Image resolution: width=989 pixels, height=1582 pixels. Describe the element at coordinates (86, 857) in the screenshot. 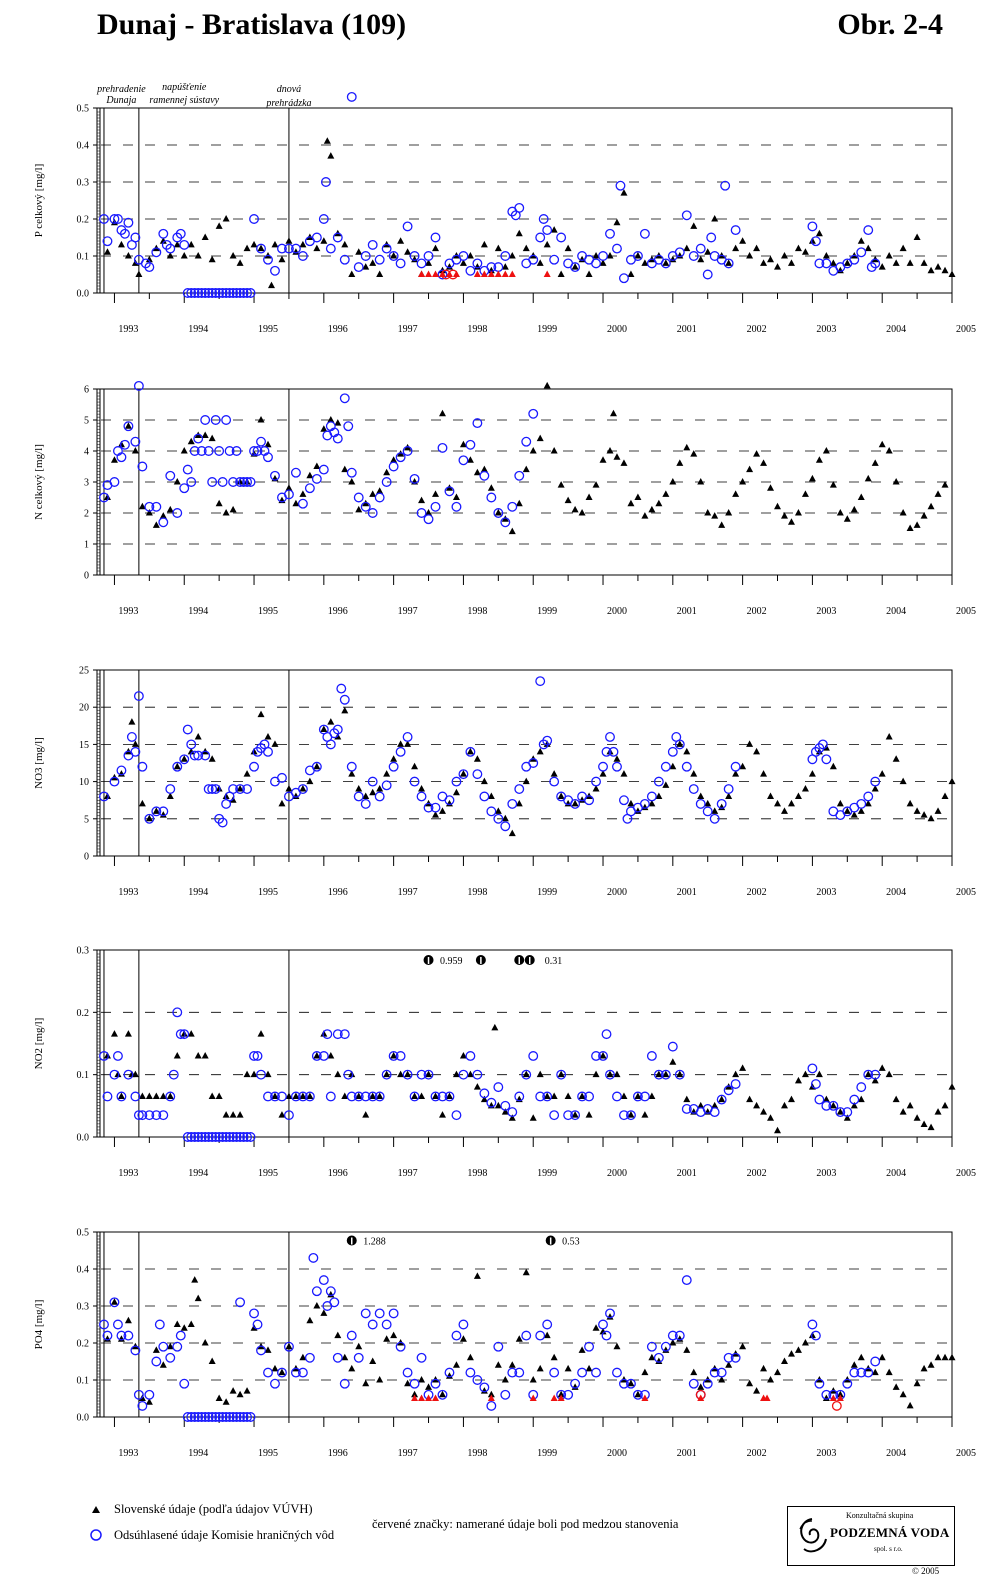

I see `y-tick-label: 0` at that location.